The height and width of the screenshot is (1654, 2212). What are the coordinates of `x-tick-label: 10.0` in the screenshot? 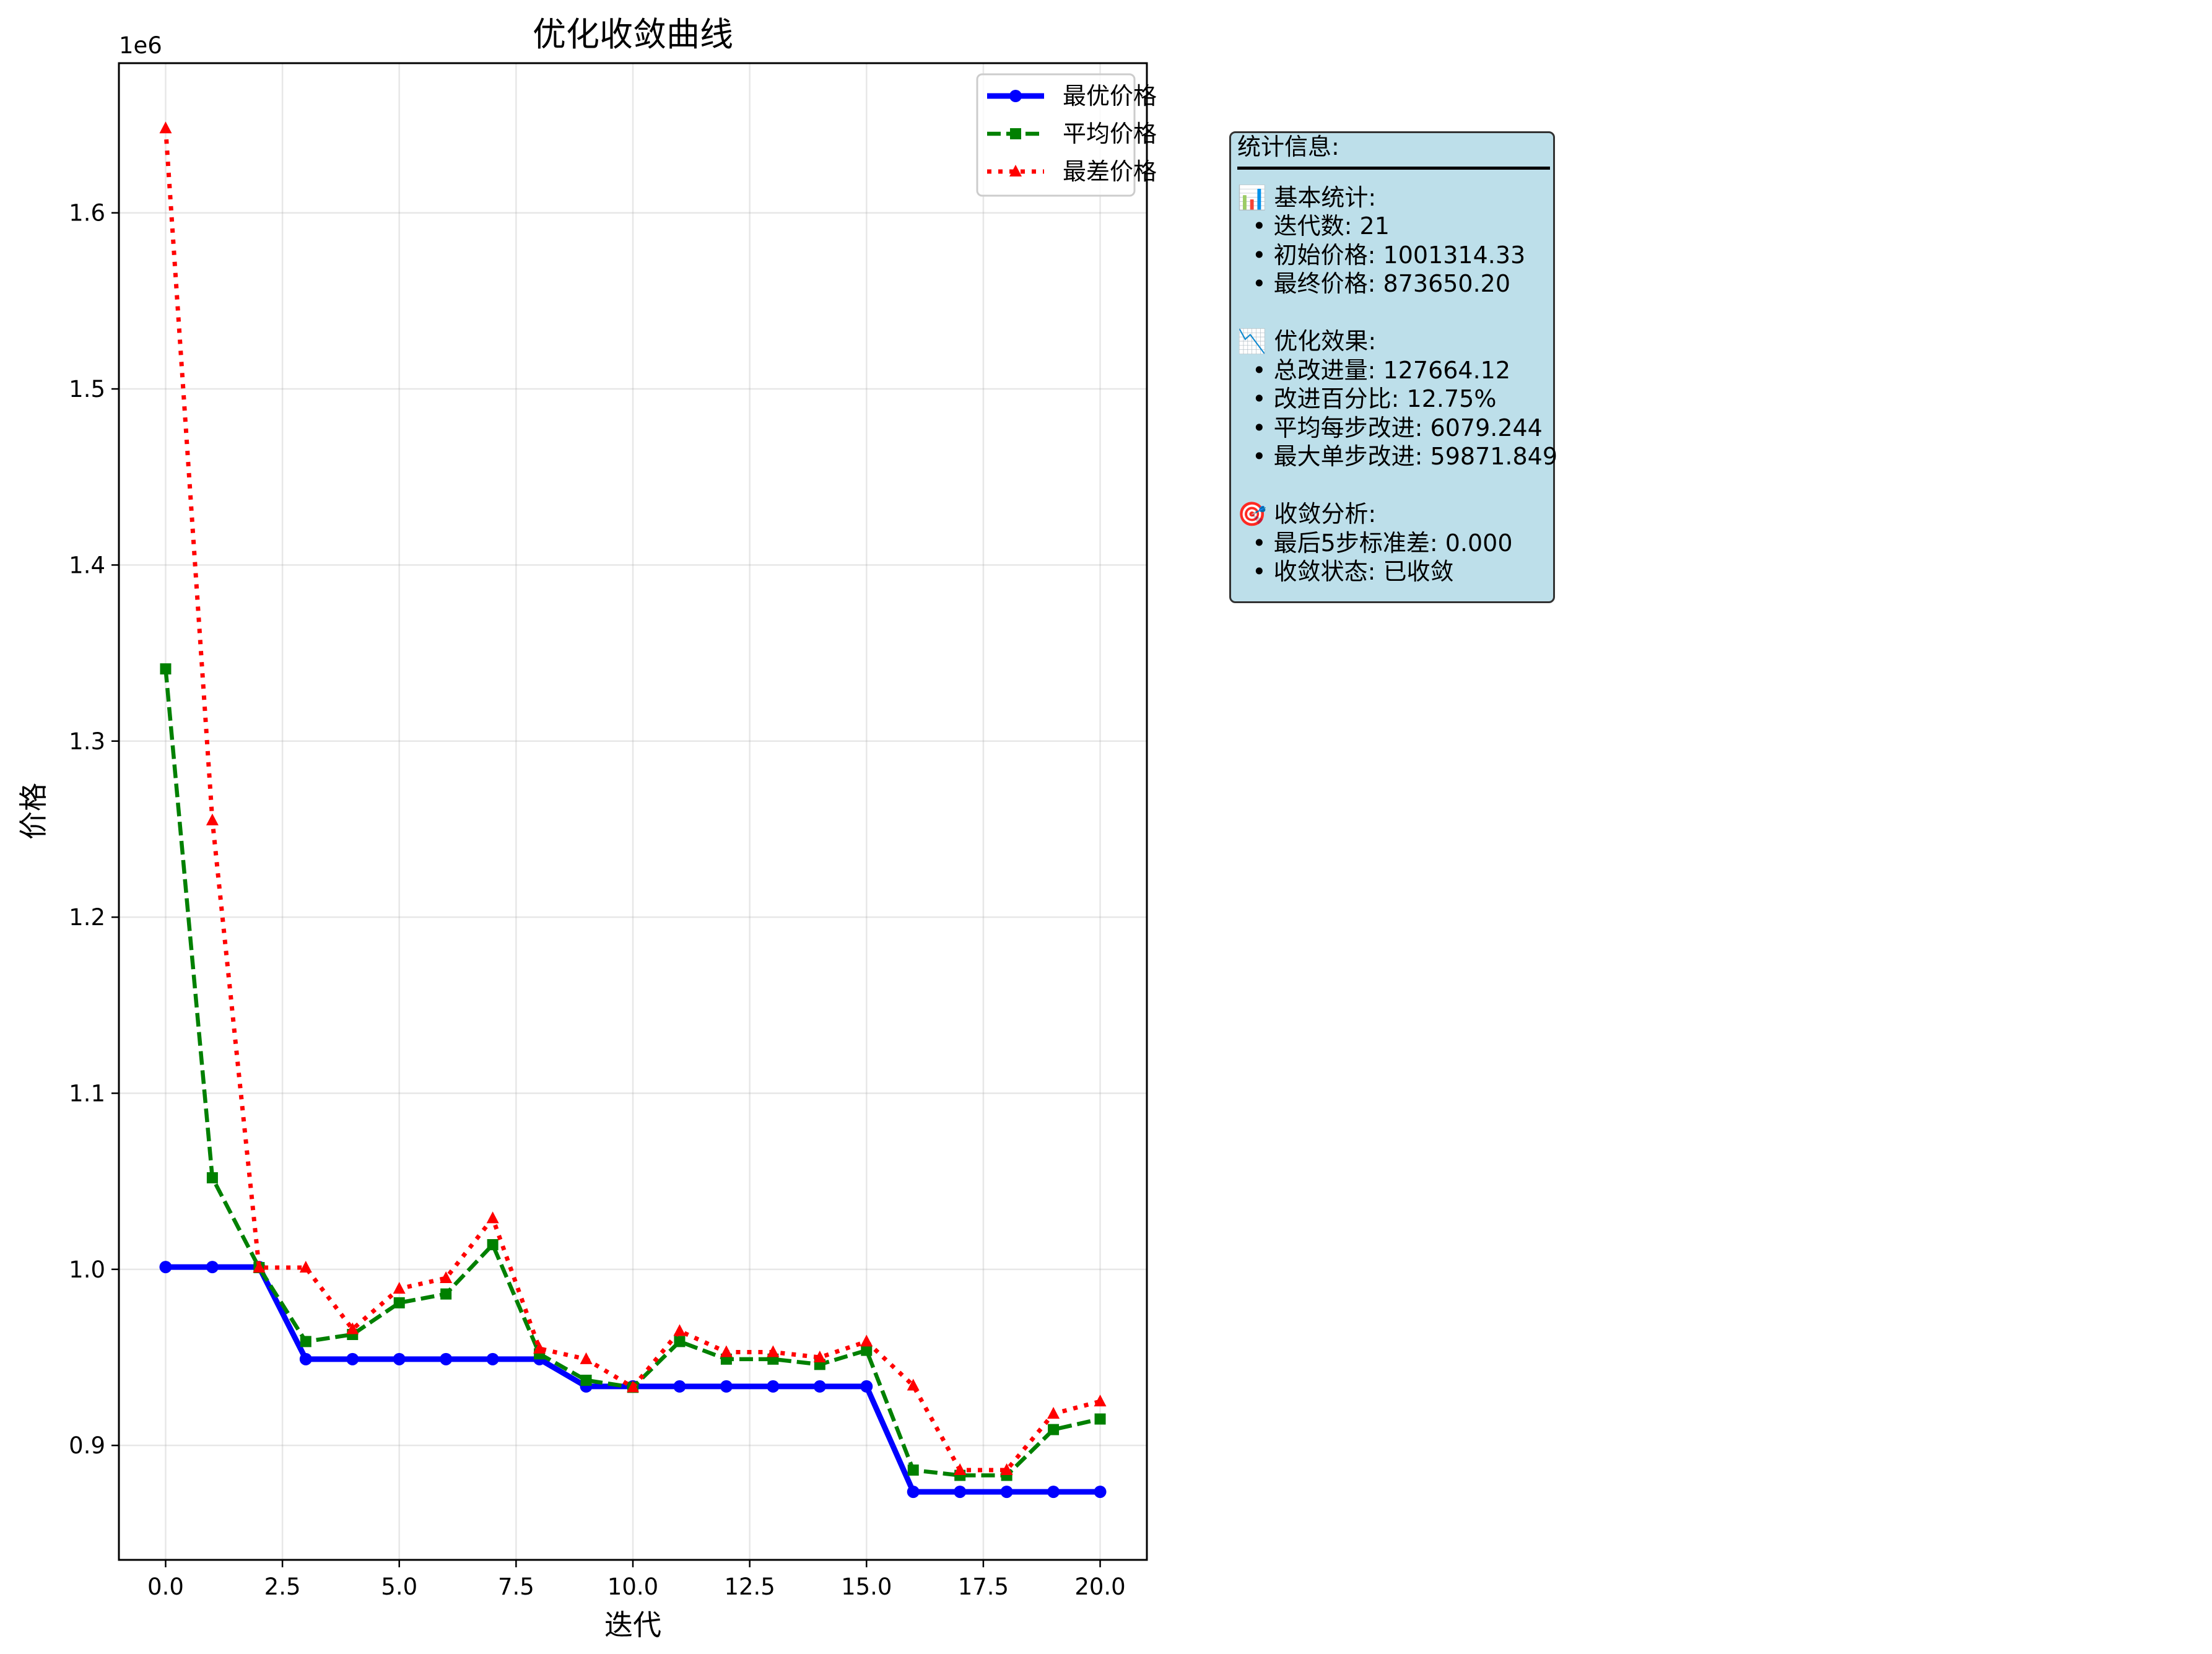 It's located at (632, 1587).